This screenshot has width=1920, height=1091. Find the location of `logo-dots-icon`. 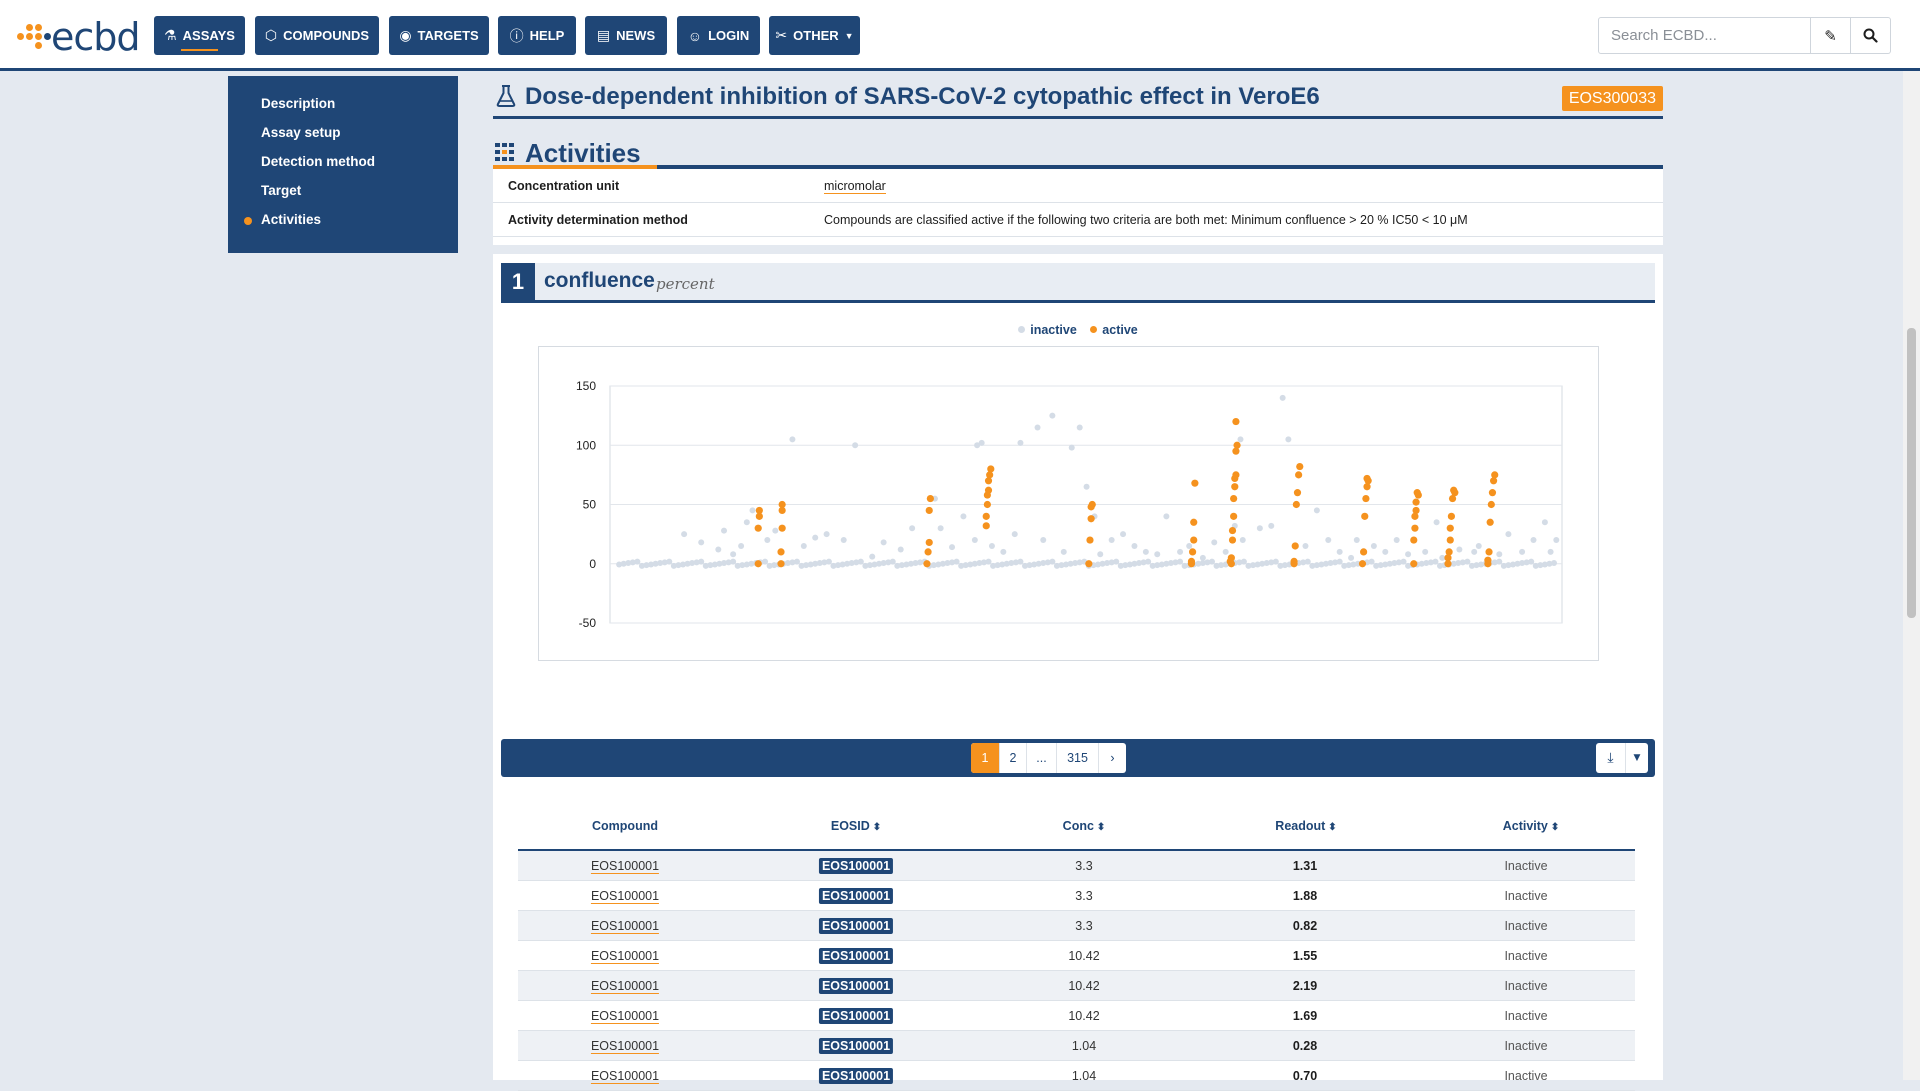

logo-dots-icon is located at coordinates (34, 37).